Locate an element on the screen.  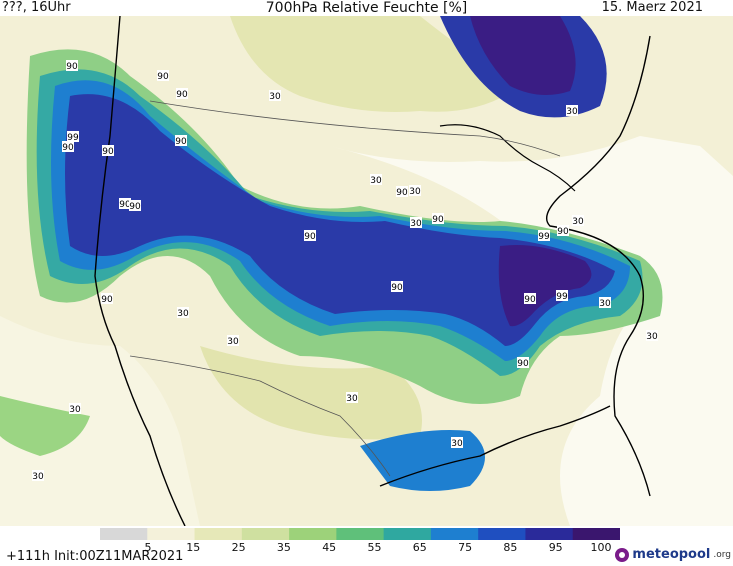
colorbar-tick-label: 15 is located at coordinates (193, 547).